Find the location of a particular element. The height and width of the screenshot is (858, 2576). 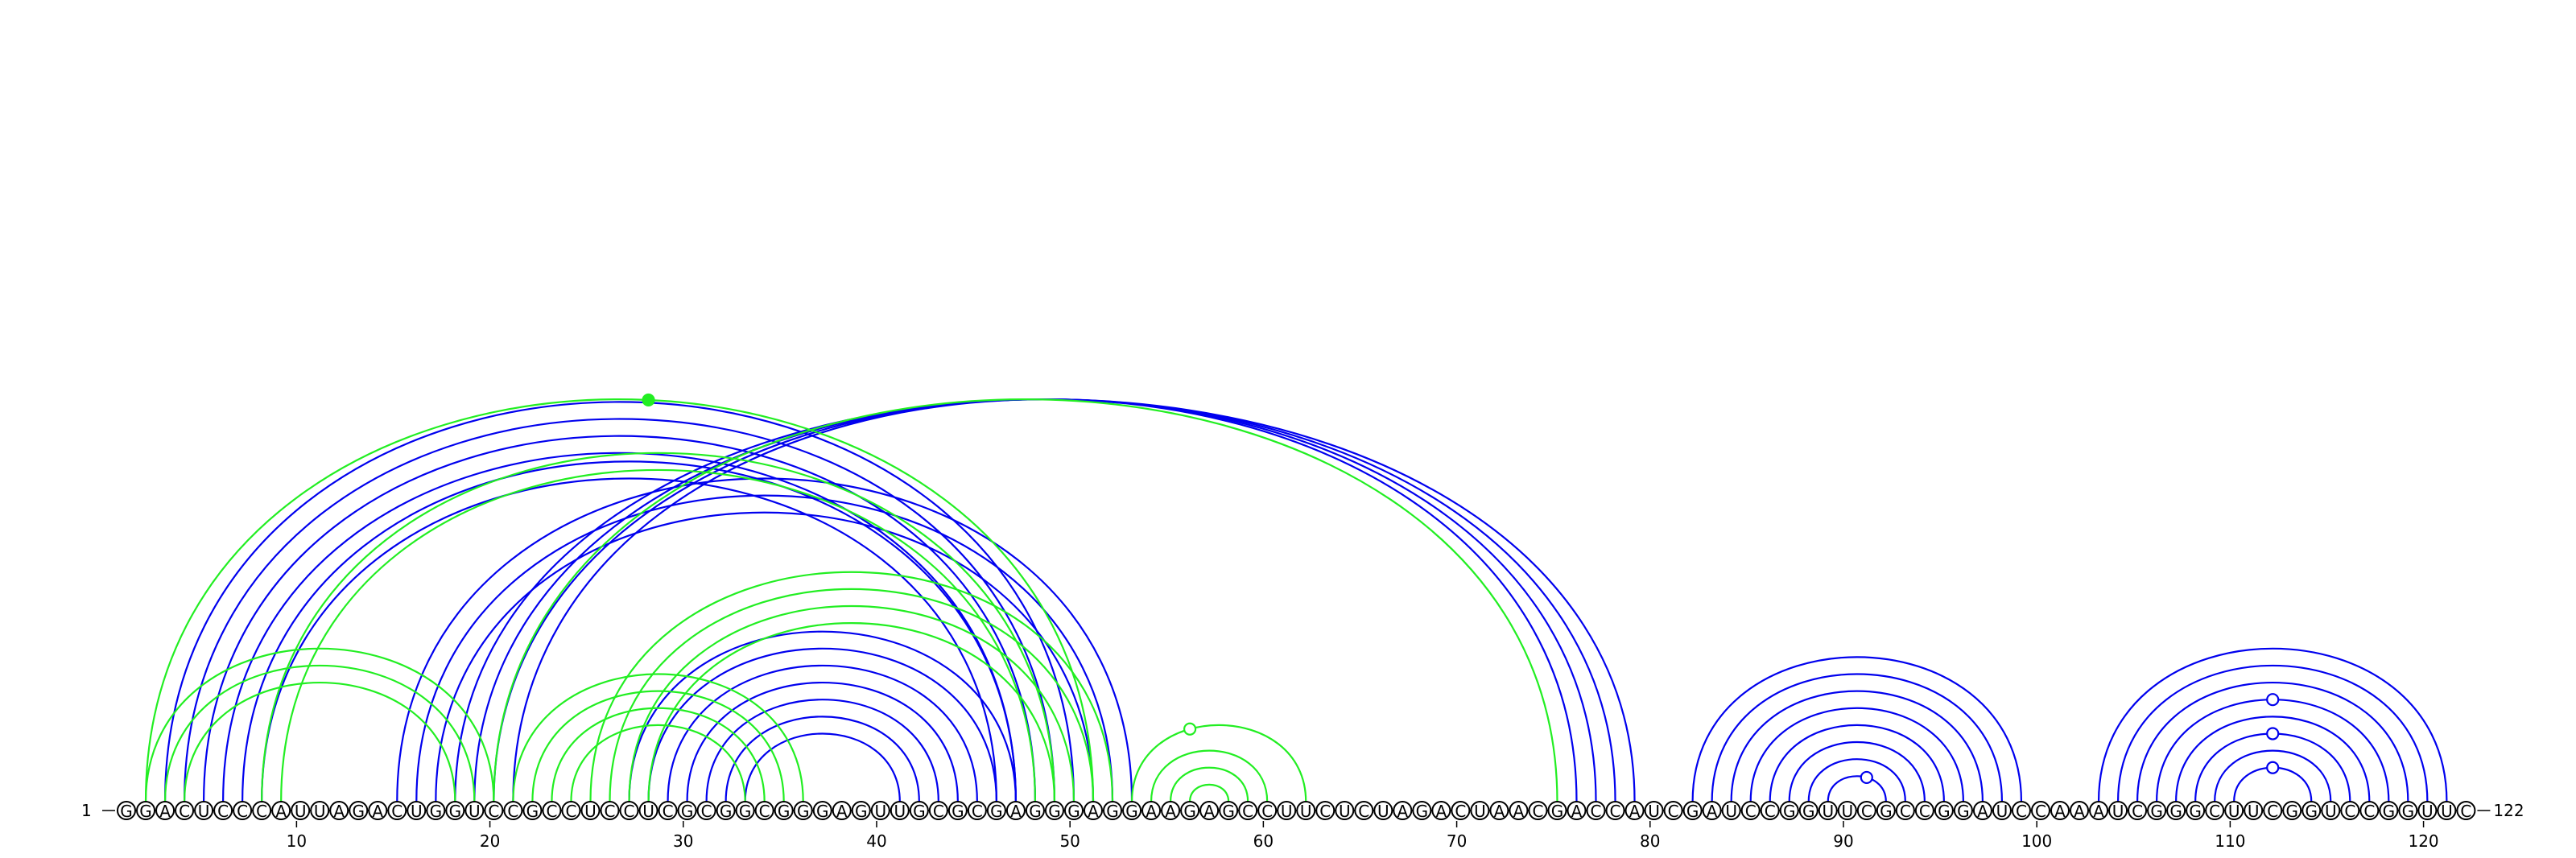

arc-marker is located at coordinates (2273, 768).